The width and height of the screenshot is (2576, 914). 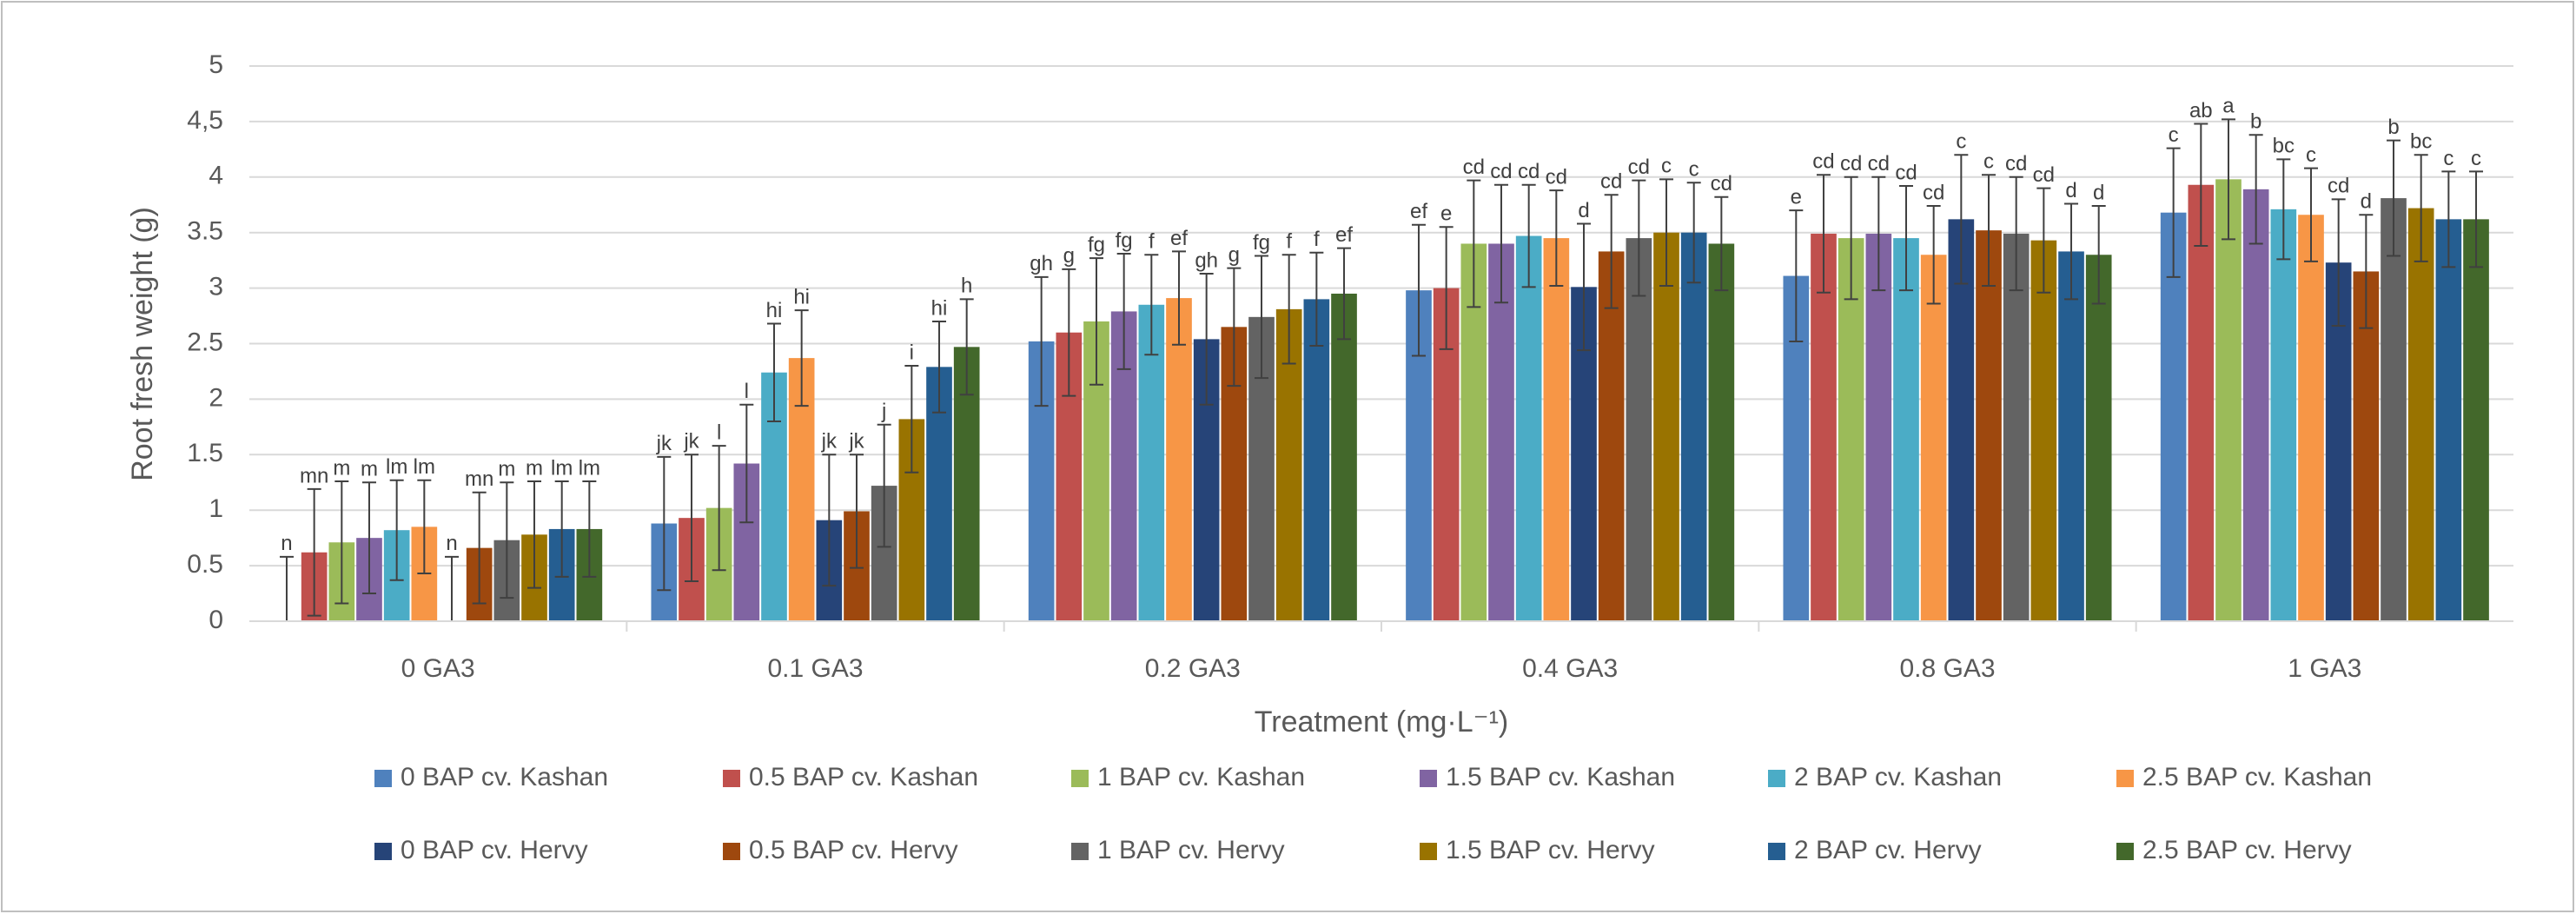 What do you see at coordinates (216, 64) in the screenshot?
I see `y-tick-label: 5` at bounding box center [216, 64].